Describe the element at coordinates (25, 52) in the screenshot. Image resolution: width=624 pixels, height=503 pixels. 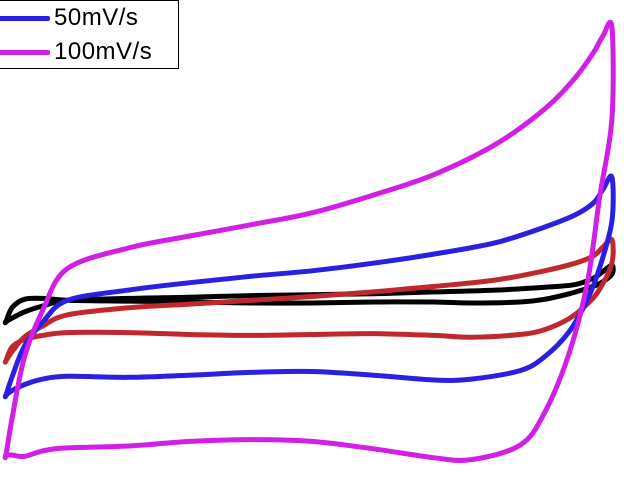
I see `legend-swatch-100mvs` at that location.